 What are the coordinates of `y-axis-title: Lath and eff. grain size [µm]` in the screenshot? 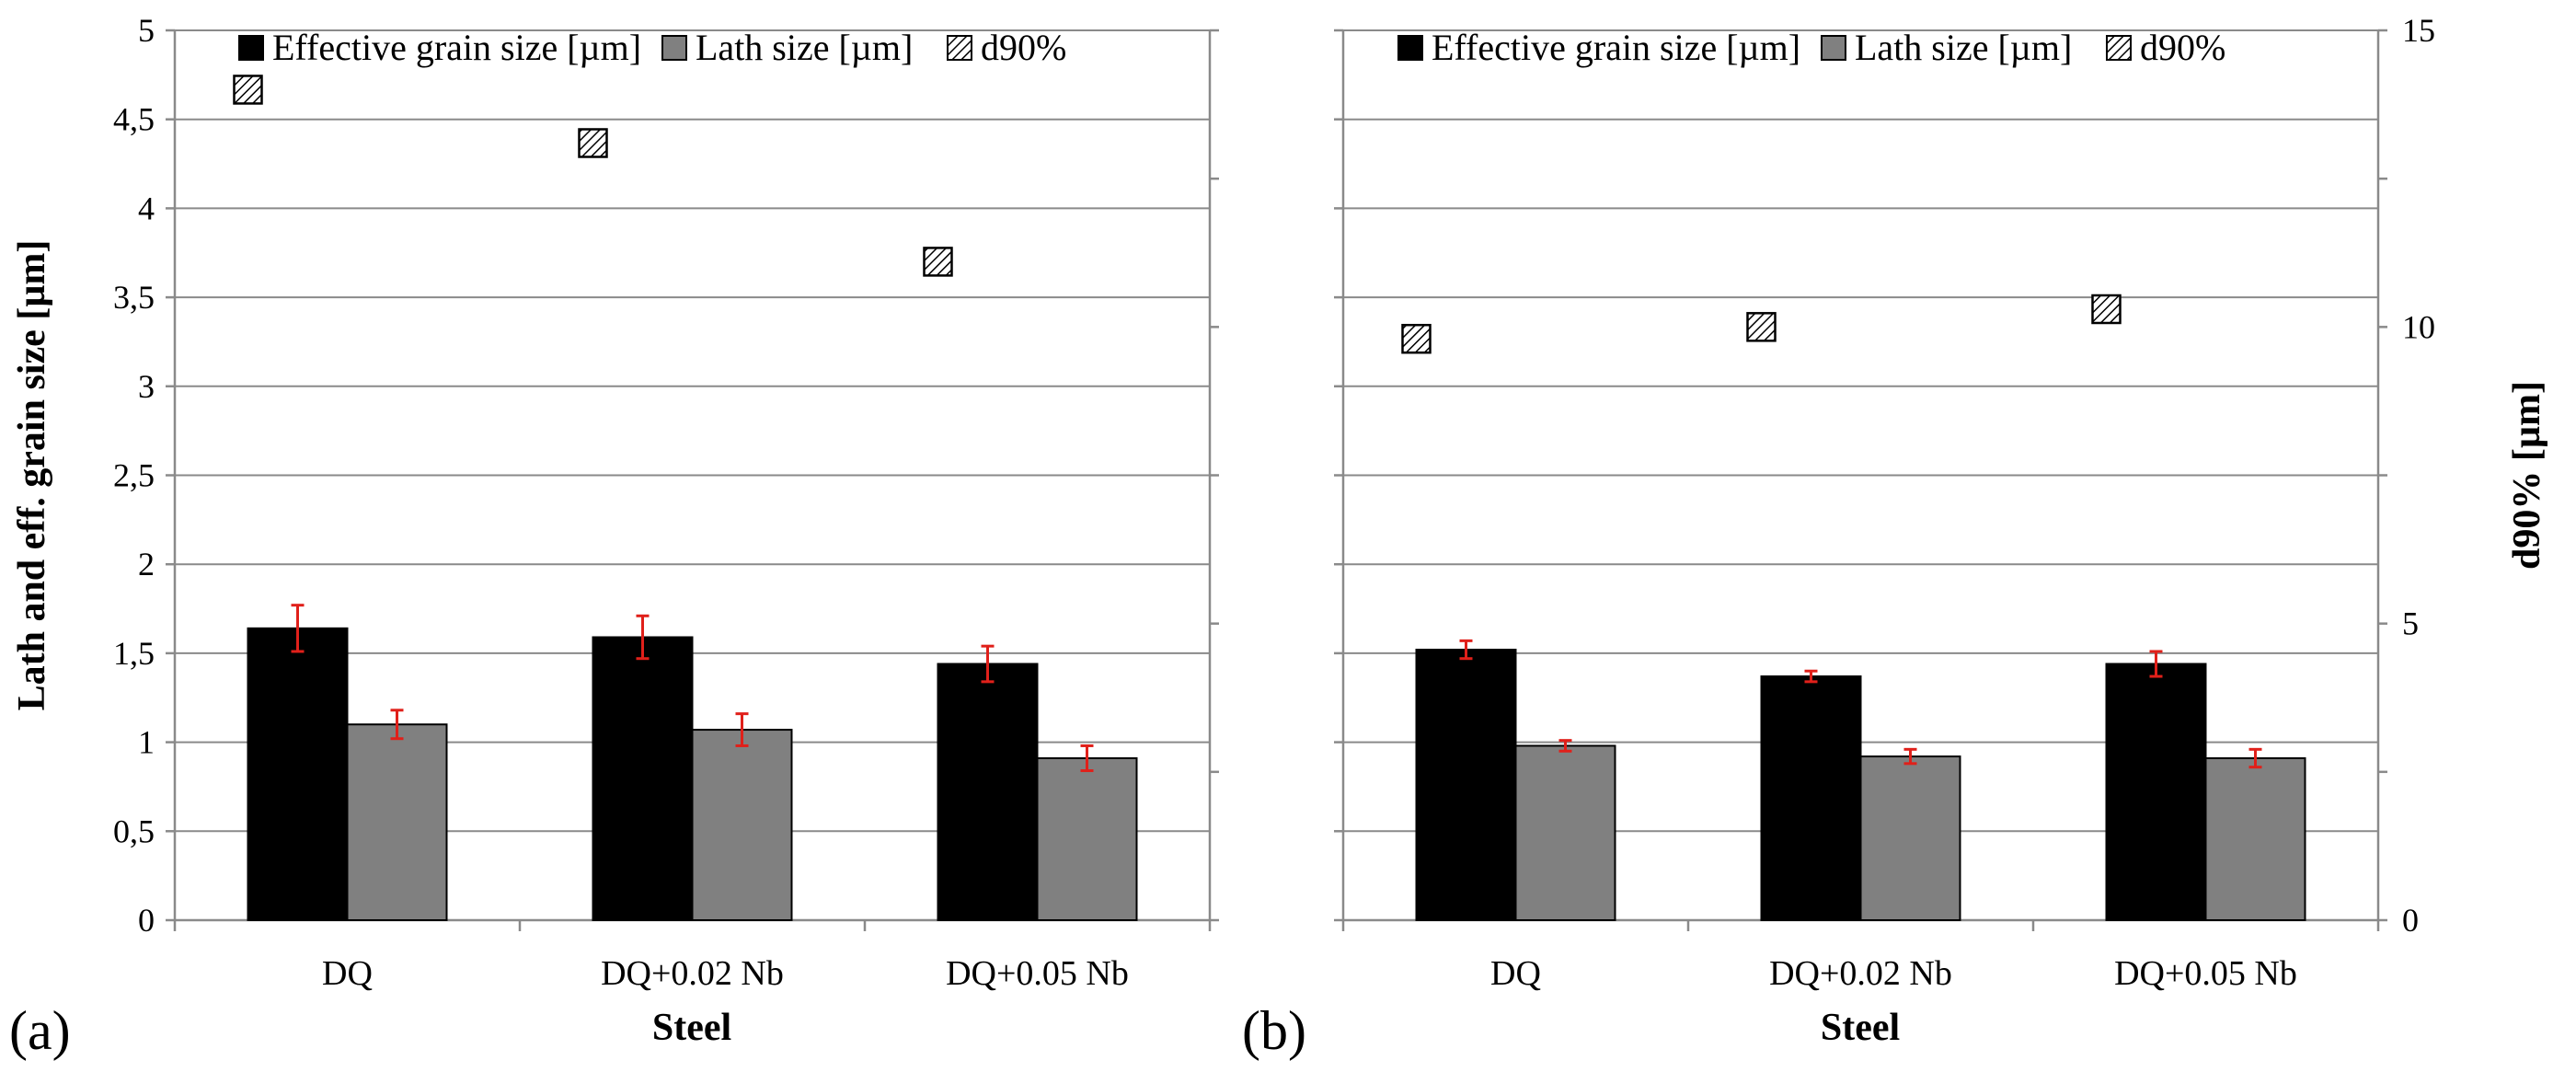 It's located at (32, 476).